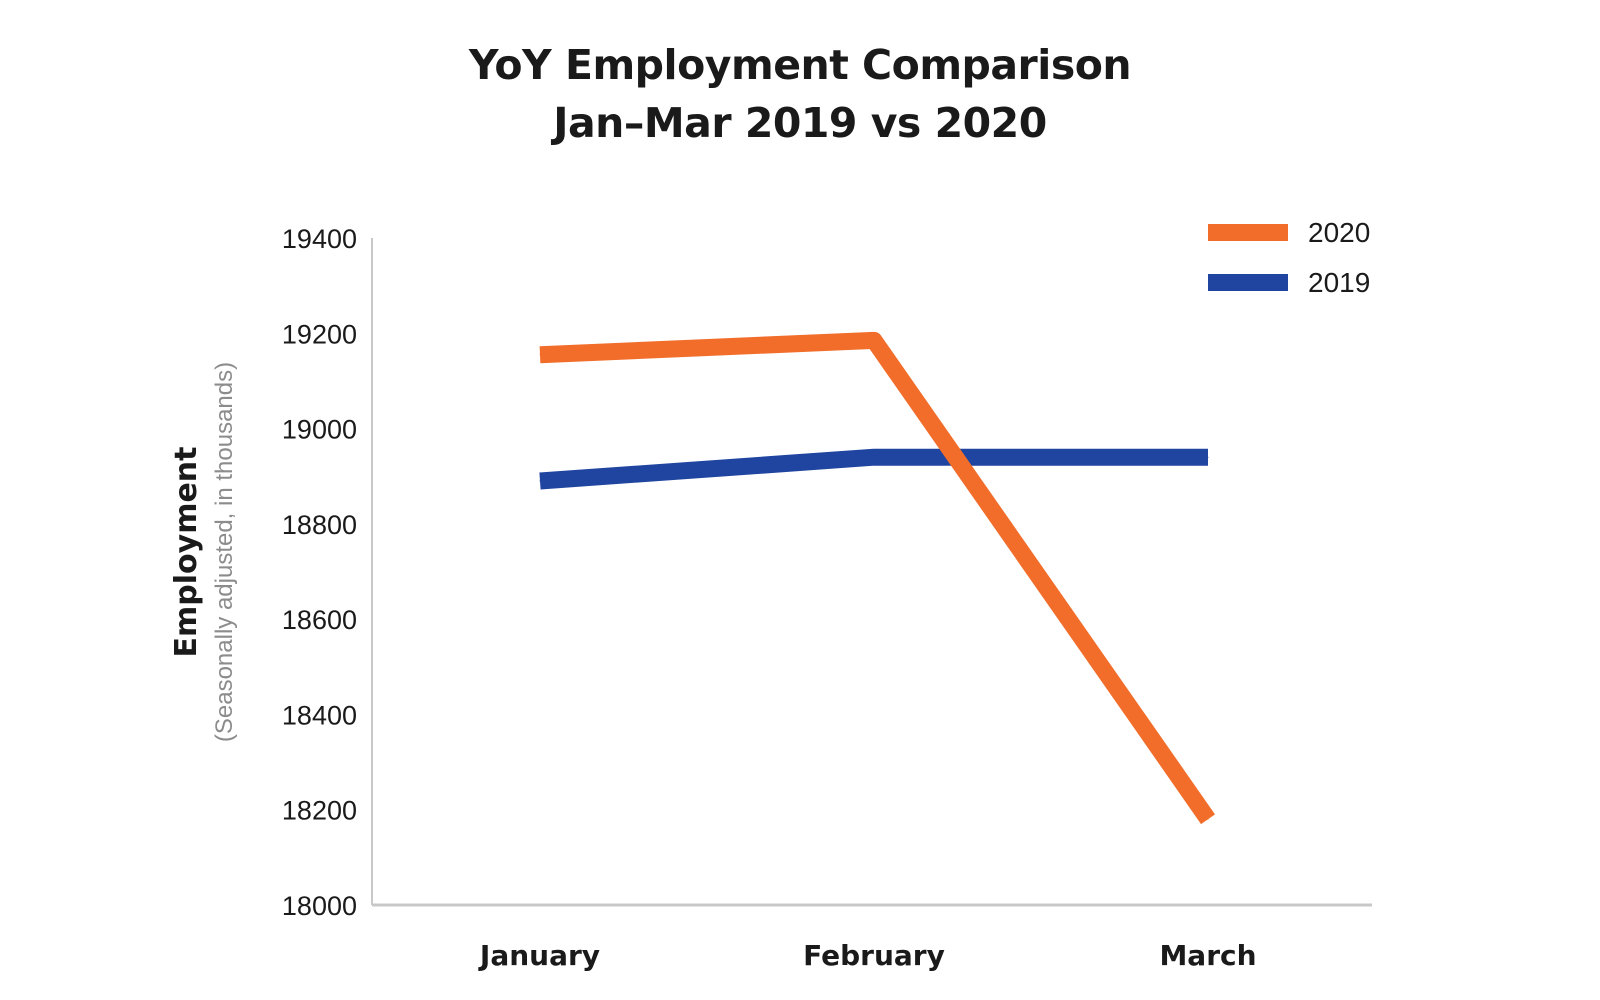 The width and height of the screenshot is (1600, 1000). Describe the element at coordinates (224, 552) in the screenshot. I see `y-axis-subtitle: (Seasonally adjusted, in thousands)` at that location.